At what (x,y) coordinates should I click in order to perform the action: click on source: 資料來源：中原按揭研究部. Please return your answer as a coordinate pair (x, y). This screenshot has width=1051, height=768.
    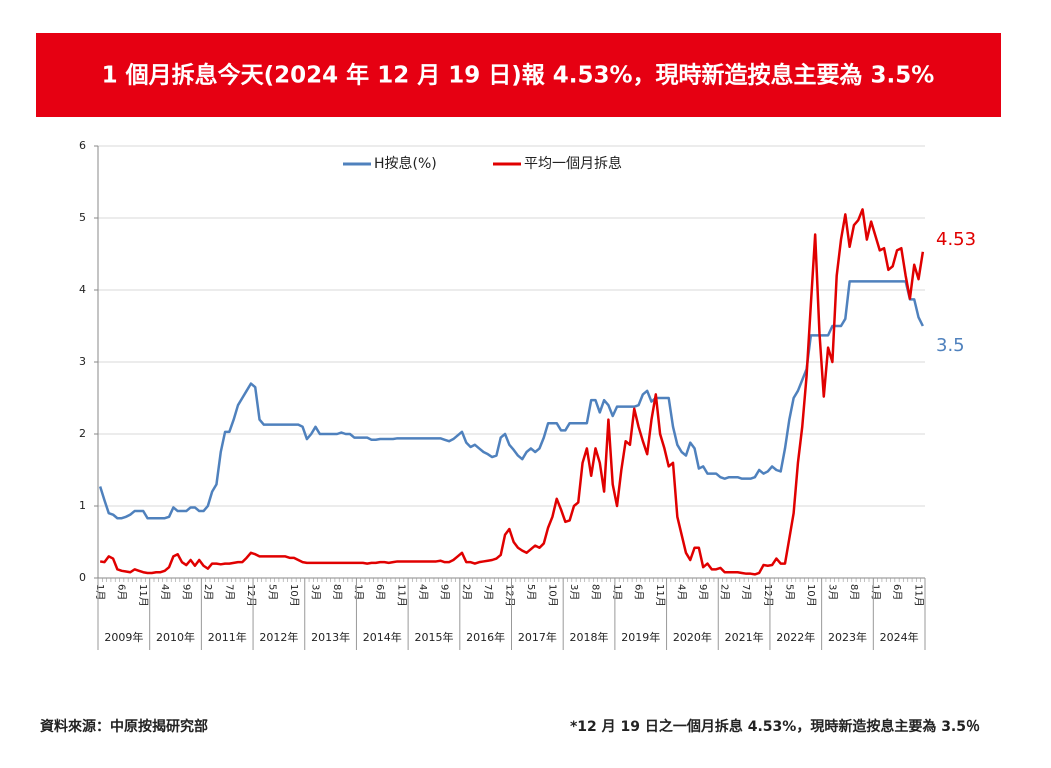
    Looking at the image, I should click on (124, 726).